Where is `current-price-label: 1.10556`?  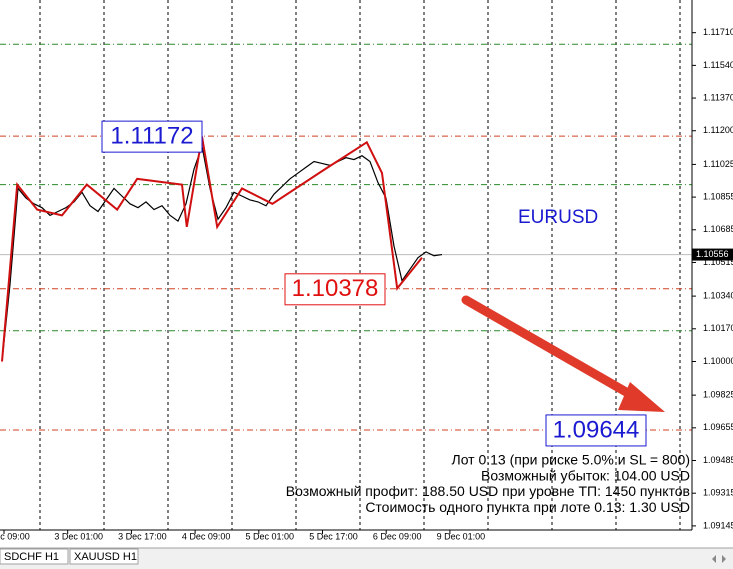
current-price-label: 1.10556 is located at coordinates (712, 254).